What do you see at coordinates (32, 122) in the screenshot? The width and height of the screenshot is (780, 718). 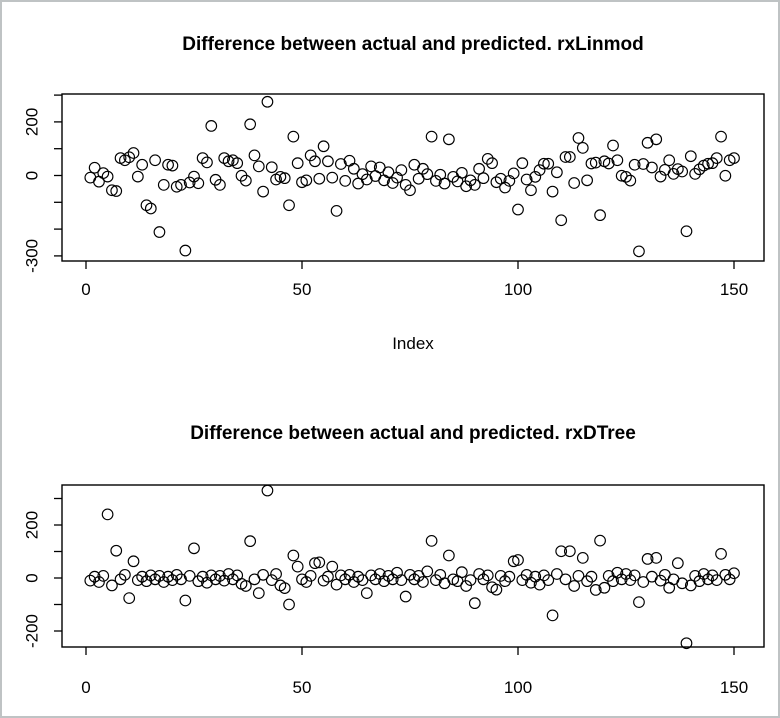 I see `y-tick-label: 200` at bounding box center [32, 122].